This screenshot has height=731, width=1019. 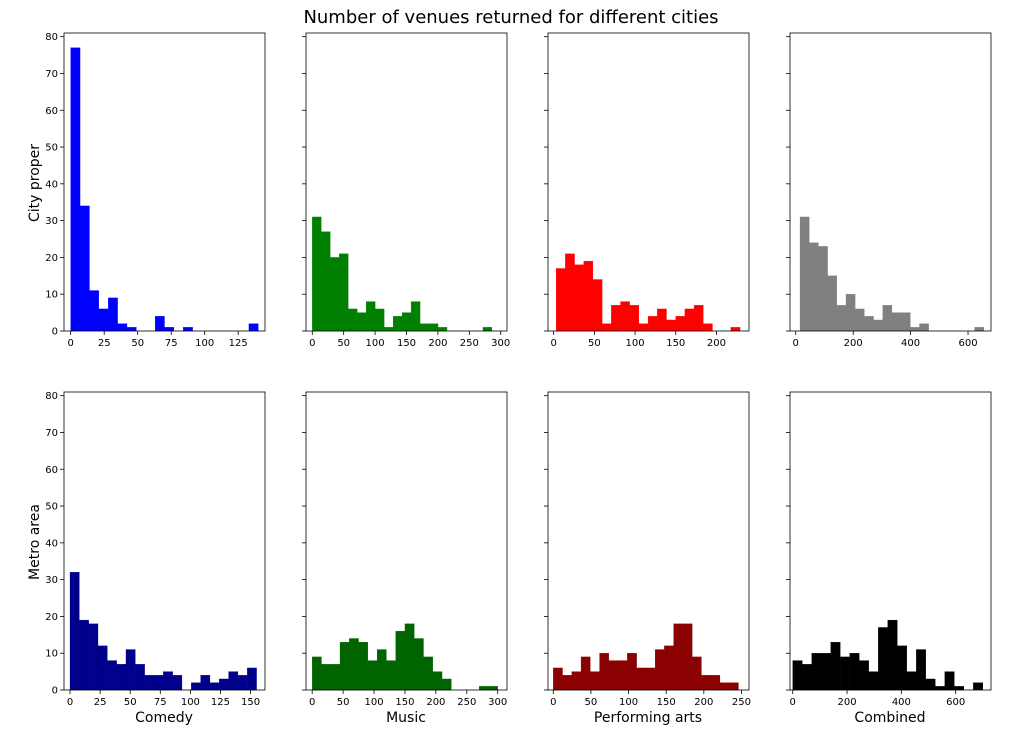 I want to click on x-tick-label-metro-area-combined-600: 600, so click(x=955, y=702).